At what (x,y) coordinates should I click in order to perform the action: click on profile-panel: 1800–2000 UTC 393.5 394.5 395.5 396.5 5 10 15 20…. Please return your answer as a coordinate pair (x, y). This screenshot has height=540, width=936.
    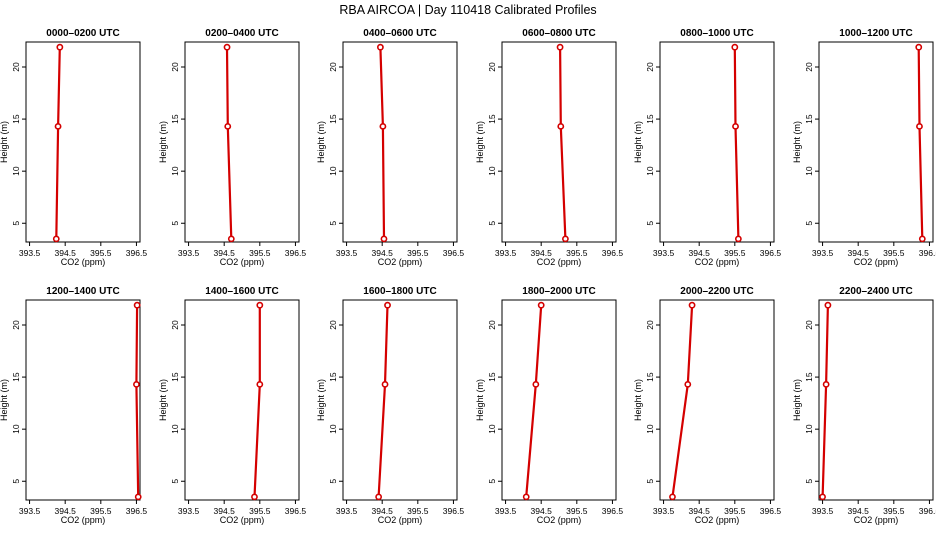
    Looking at the image, I should click on (549, 405).